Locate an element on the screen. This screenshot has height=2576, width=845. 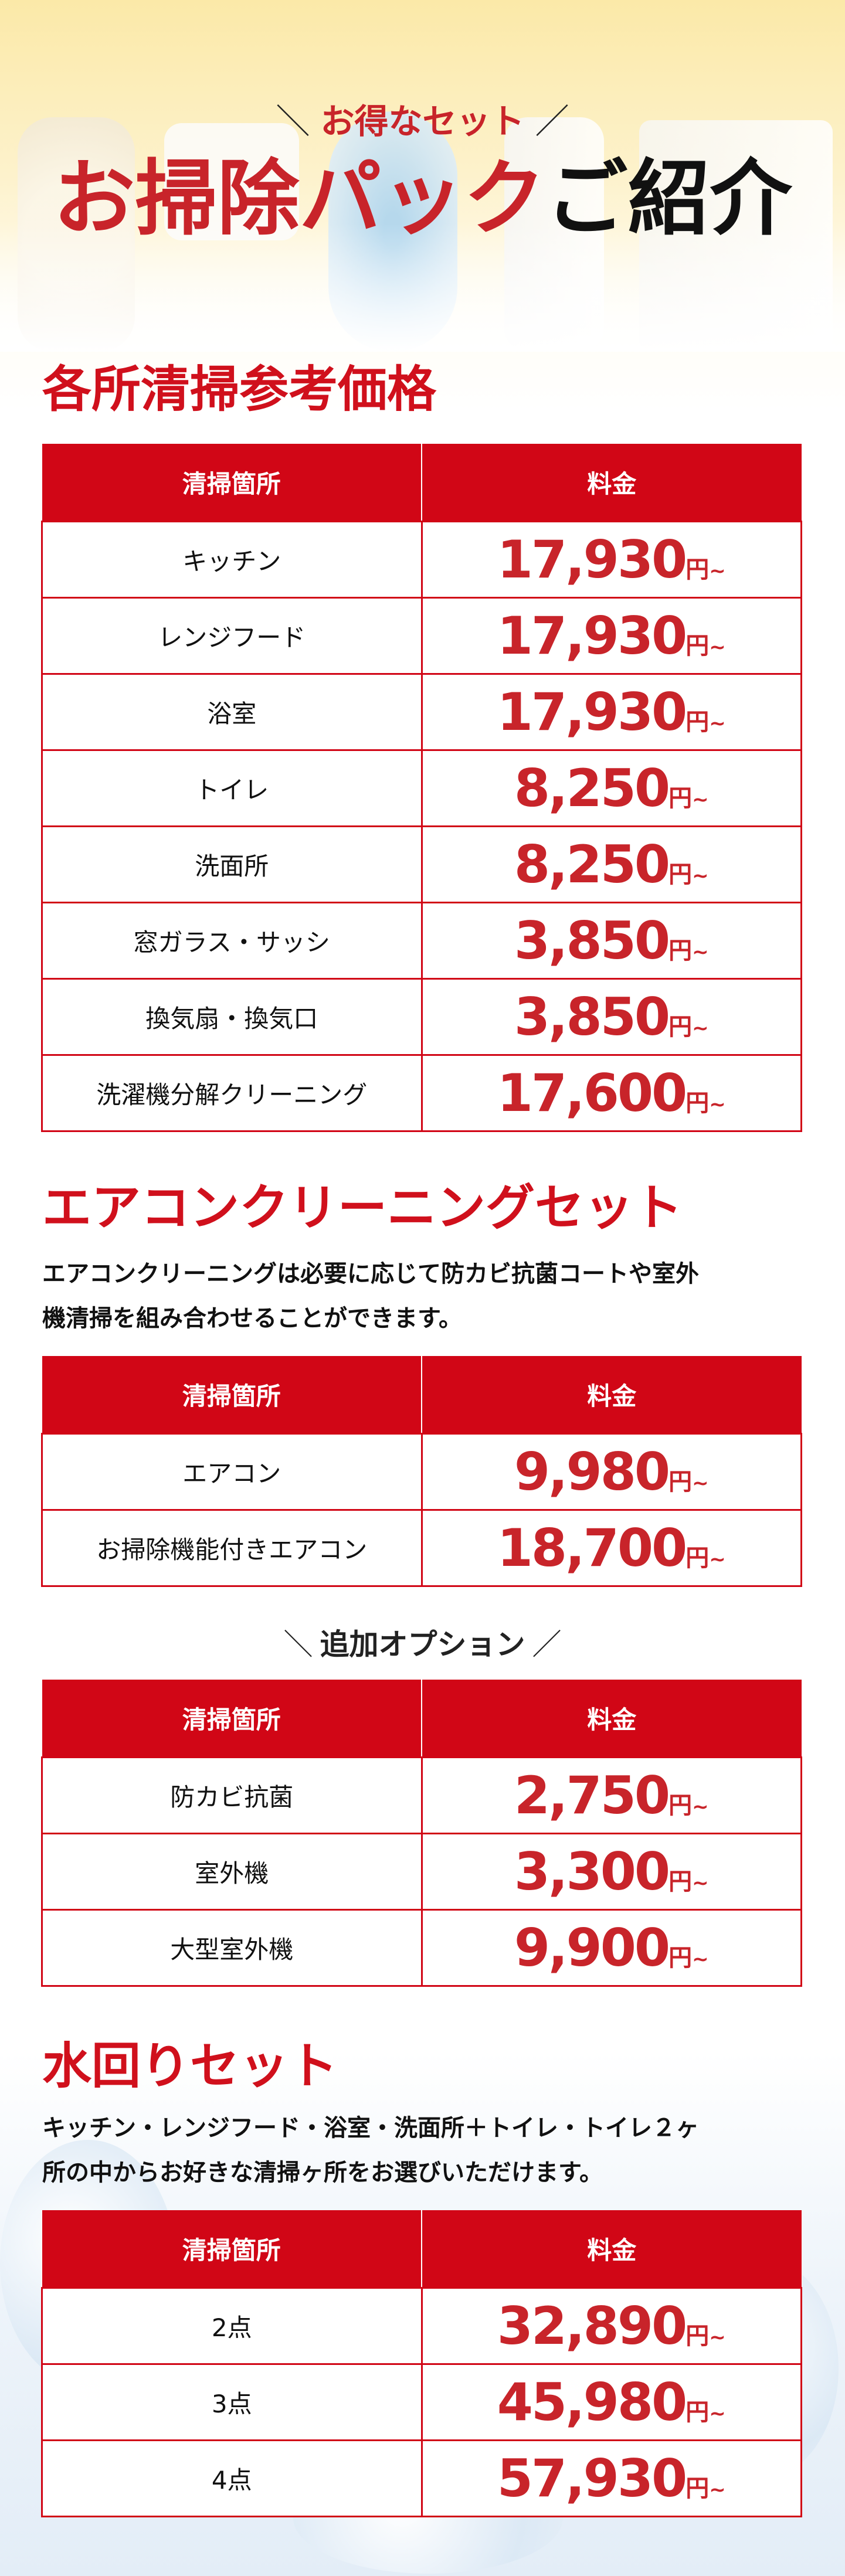
section-title-aircon-set: エアコンクリーニングセット is located at coordinates (362, 1207).